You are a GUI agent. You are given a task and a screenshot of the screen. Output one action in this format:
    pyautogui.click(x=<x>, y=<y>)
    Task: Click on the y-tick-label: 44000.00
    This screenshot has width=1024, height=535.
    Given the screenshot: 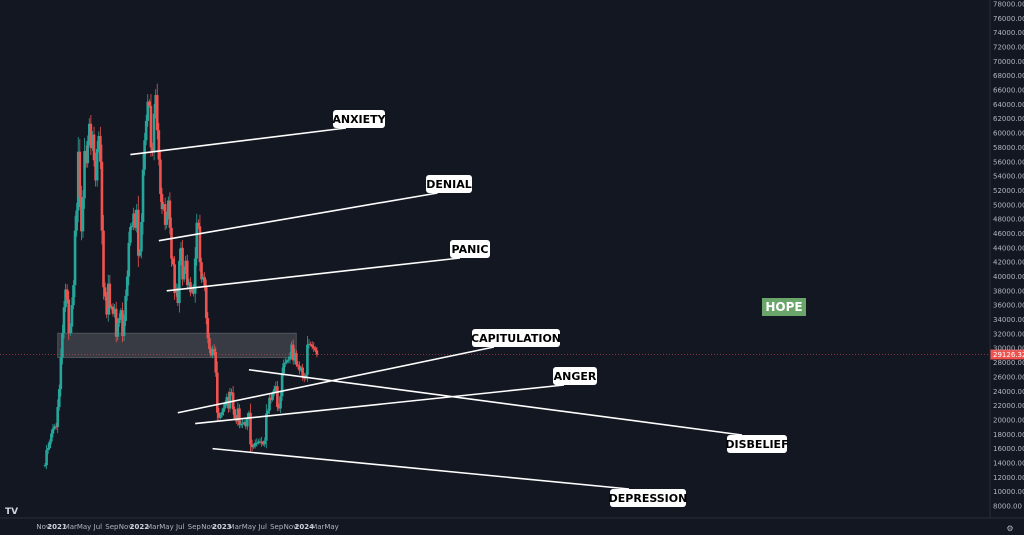 What is the action you would take?
    pyautogui.click(x=1008, y=248)
    